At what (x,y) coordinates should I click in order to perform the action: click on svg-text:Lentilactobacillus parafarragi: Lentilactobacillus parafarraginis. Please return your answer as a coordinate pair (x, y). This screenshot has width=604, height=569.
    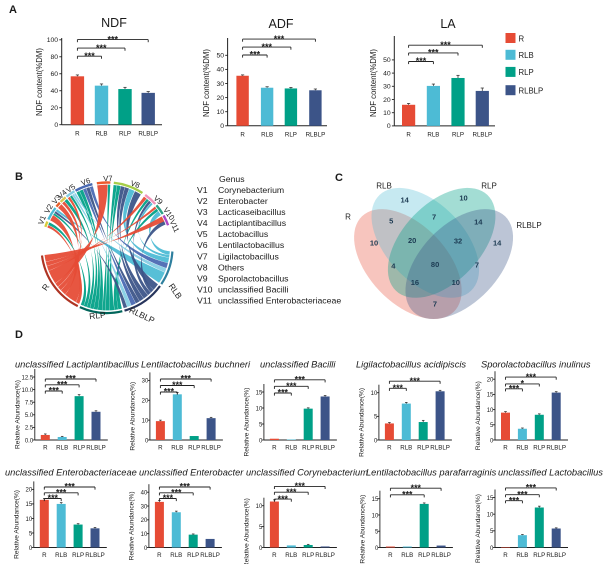
    Looking at the image, I should click on (431, 473).